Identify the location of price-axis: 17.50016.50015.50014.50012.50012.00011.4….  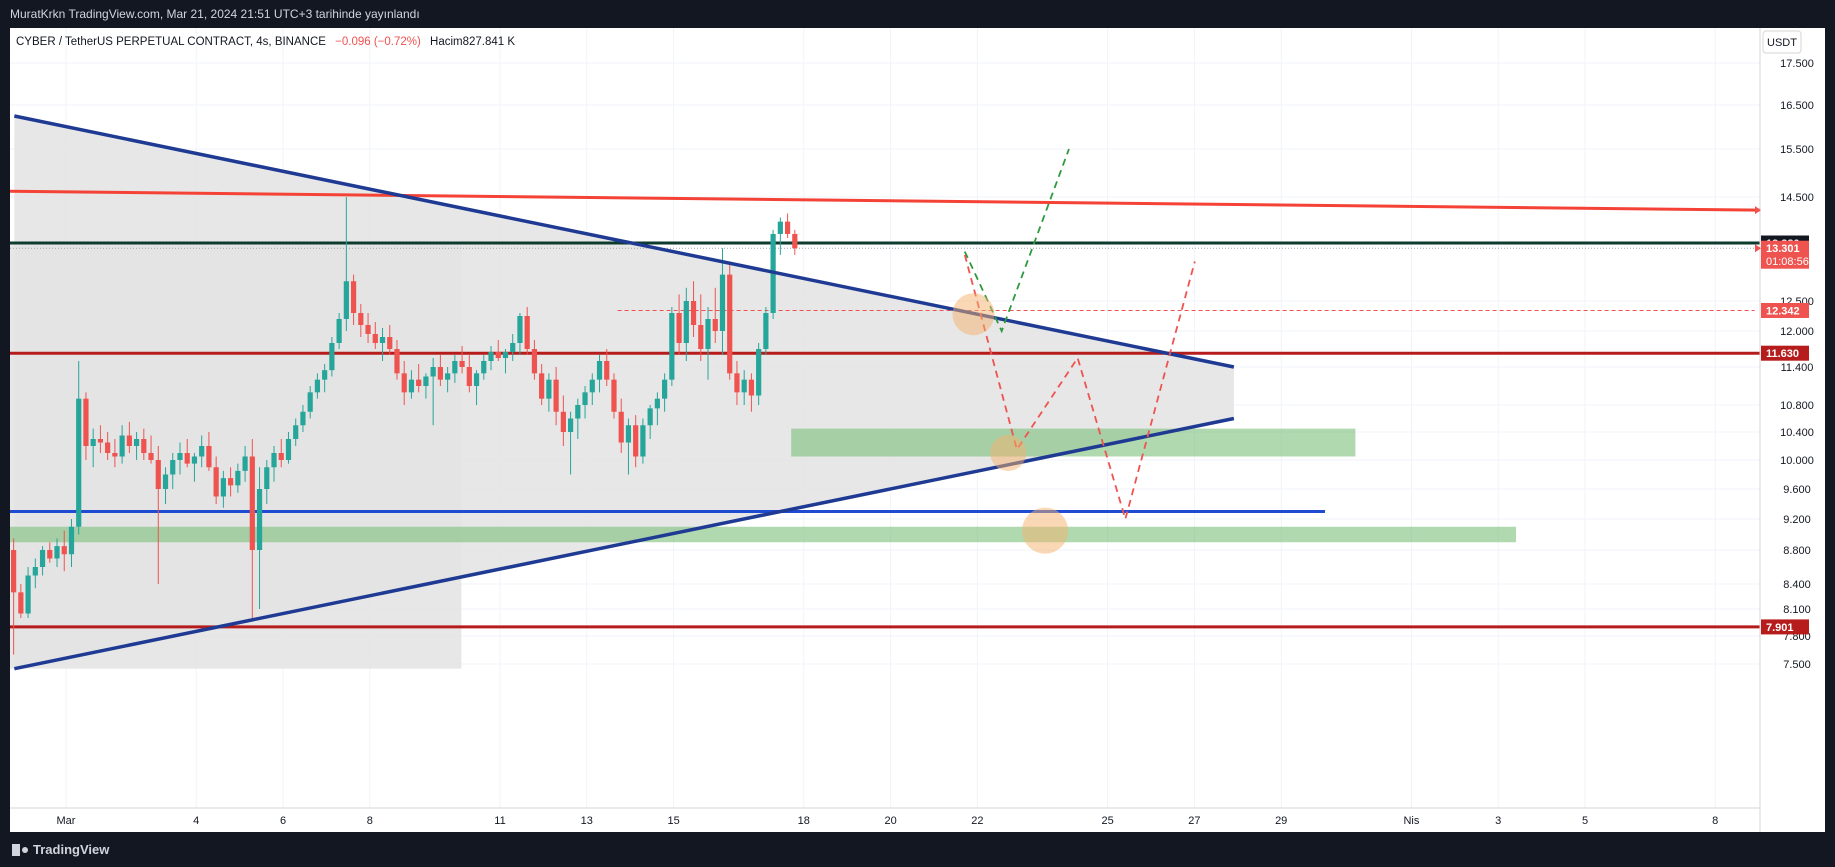
(1784, 364).